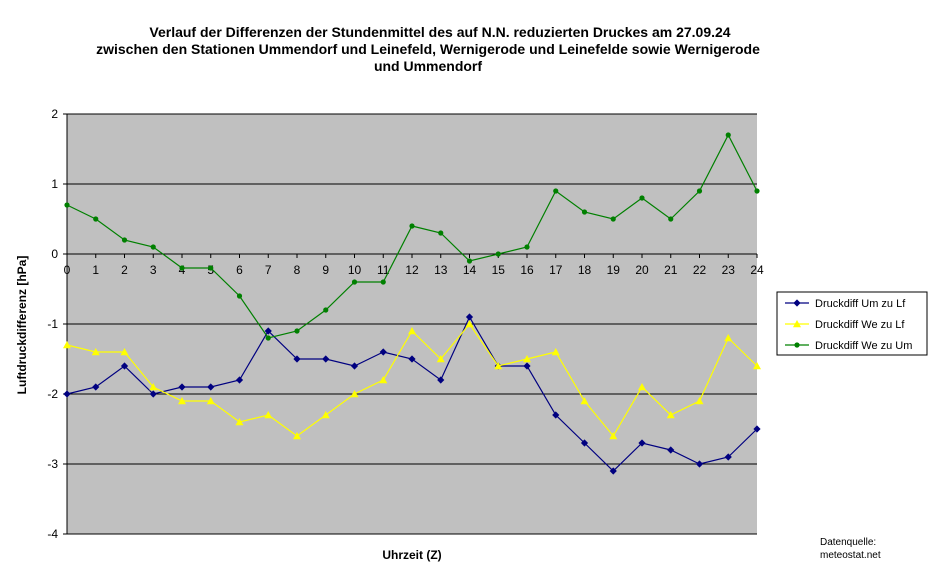 This screenshot has width=940, height=584. What do you see at coordinates (52, 394) in the screenshot?
I see `y-tick-label: -2` at bounding box center [52, 394].